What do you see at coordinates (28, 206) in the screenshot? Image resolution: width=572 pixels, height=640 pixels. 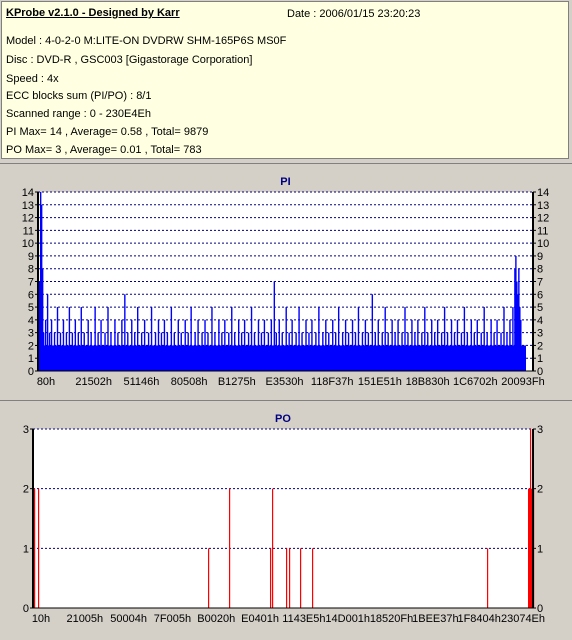 I see `pi-y-tick-label: 13` at bounding box center [28, 206].